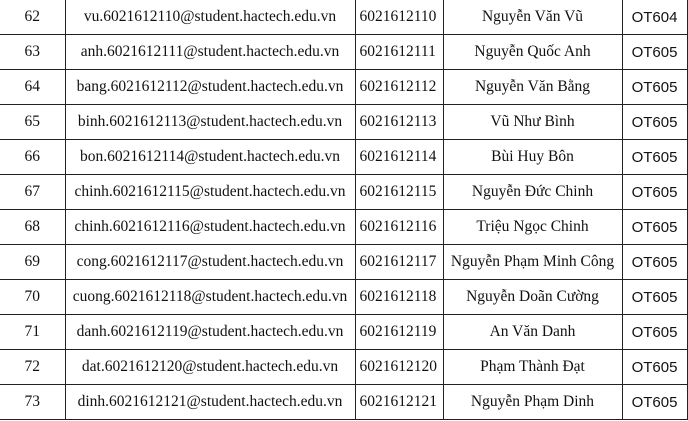 The image size is (688, 421). What do you see at coordinates (210, 87) in the screenshot?
I see `email-cell: bang.6021612112@student.hactech.edu.vn` at bounding box center [210, 87].